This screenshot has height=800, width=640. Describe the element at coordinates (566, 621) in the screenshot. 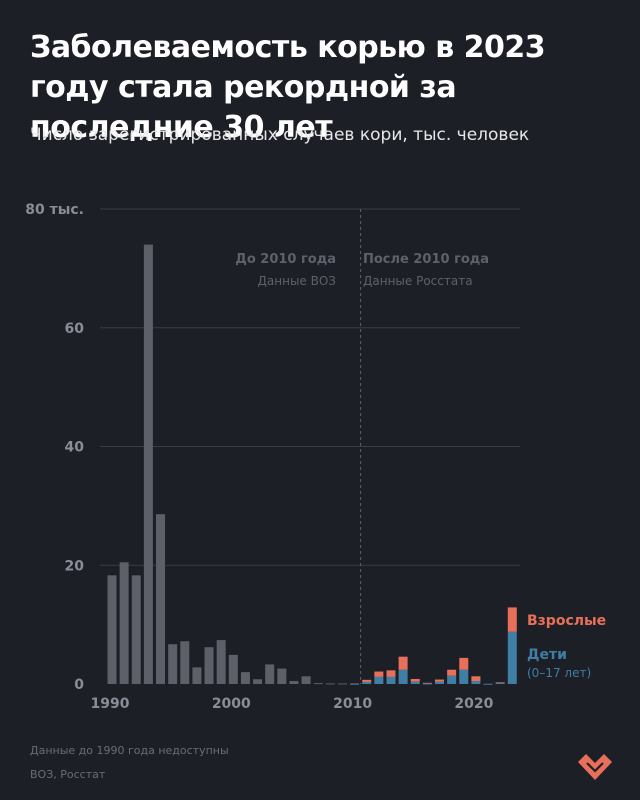

I see `legend-adults: Взрослые` at that location.